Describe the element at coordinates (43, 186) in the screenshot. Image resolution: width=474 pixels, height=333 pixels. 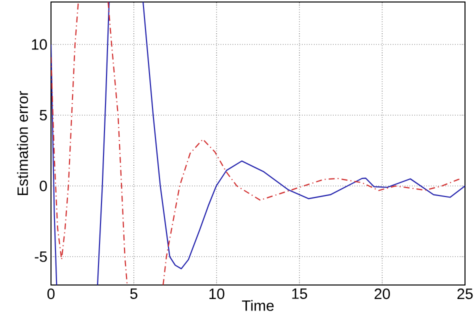
I see `y-tick-label: 0` at that location.